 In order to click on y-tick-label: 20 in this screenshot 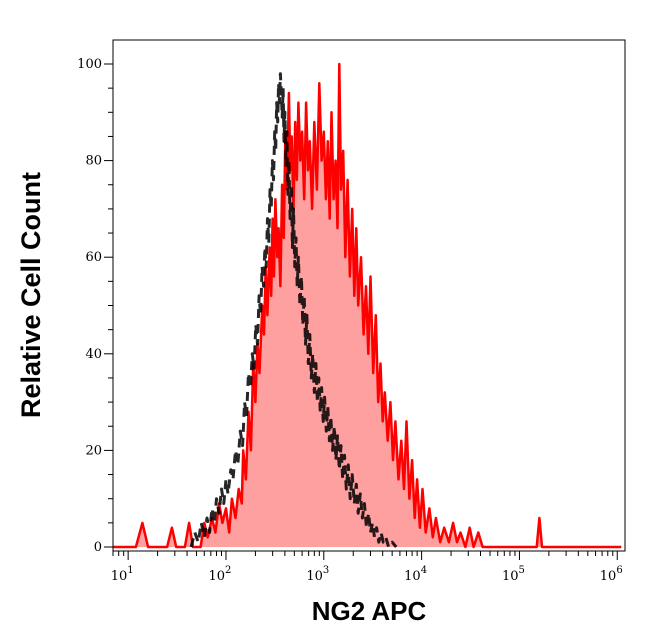, I will do `click(93, 450)`.